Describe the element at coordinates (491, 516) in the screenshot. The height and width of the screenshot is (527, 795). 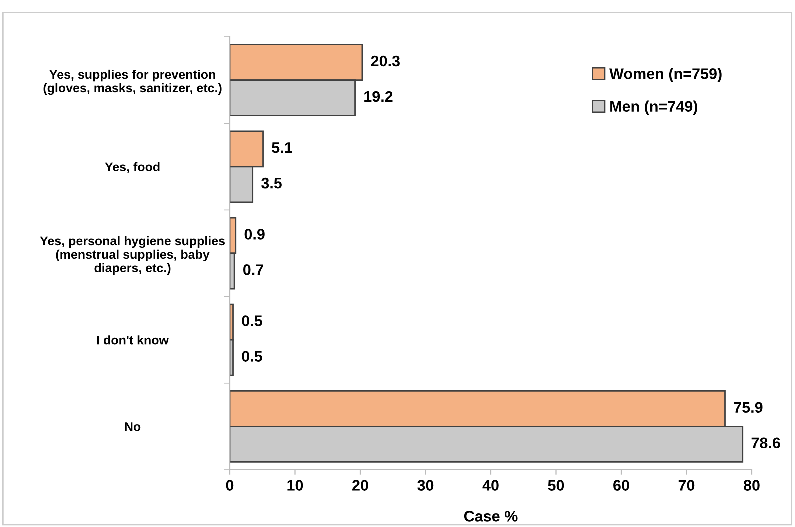
I see `x-axis-title: Case %` at that location.